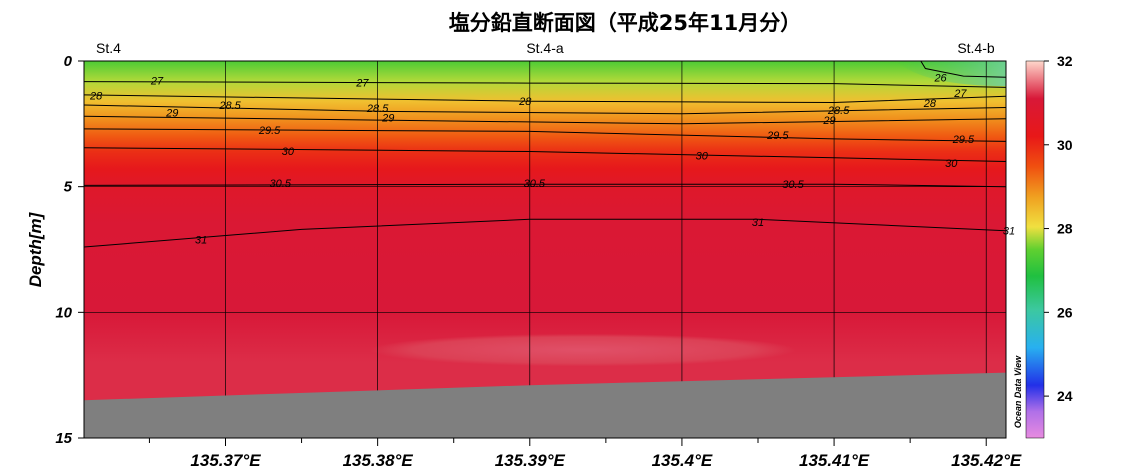  Describe the element at coordinates (1065, 145) in the screenshot. I see `colorbar-tick-label: 30` at that location.